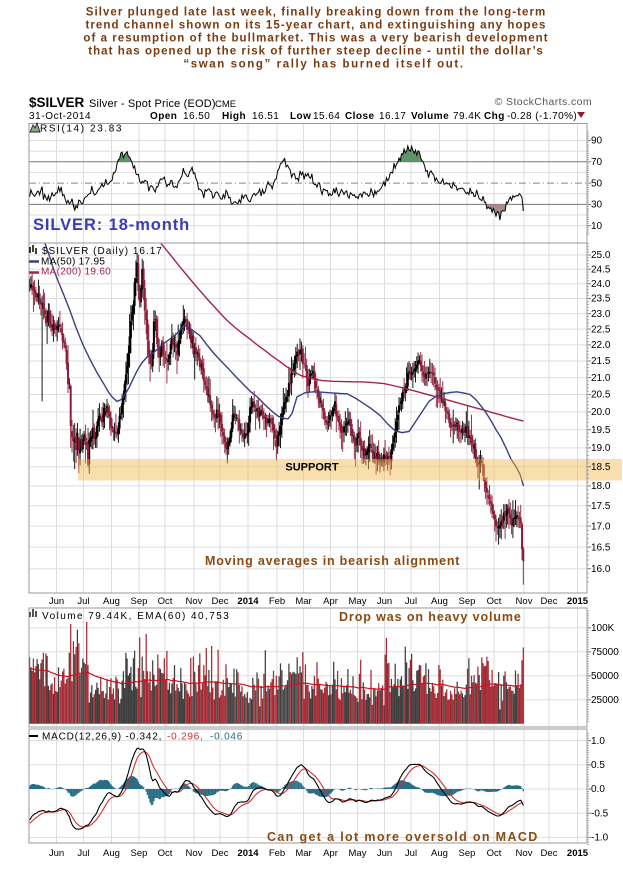 This screenshot has height=881, width=623. I want to click on svg-text: © StockCharts.com, so click(543, 102).